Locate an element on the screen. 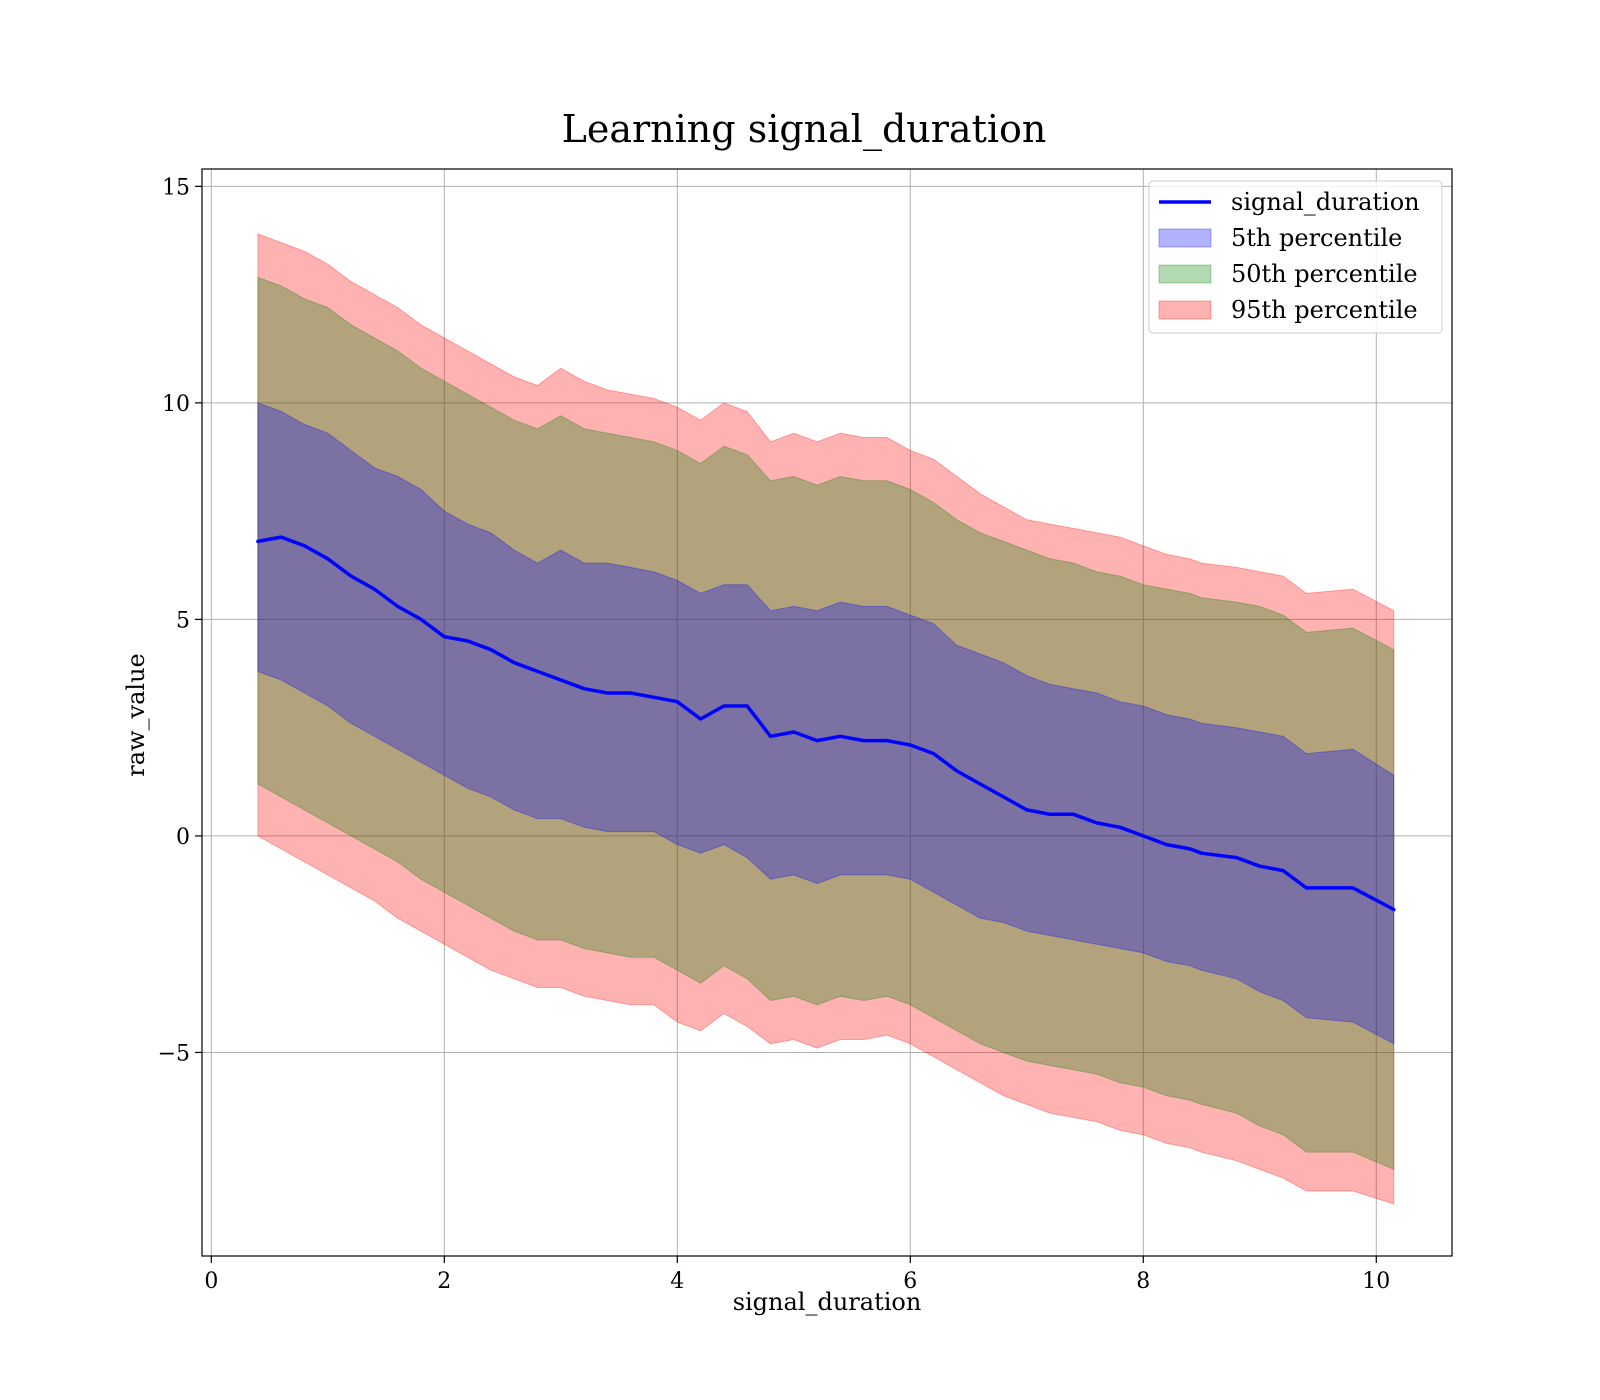  y-tick-label: 5 is located at coordinates (183, 620).